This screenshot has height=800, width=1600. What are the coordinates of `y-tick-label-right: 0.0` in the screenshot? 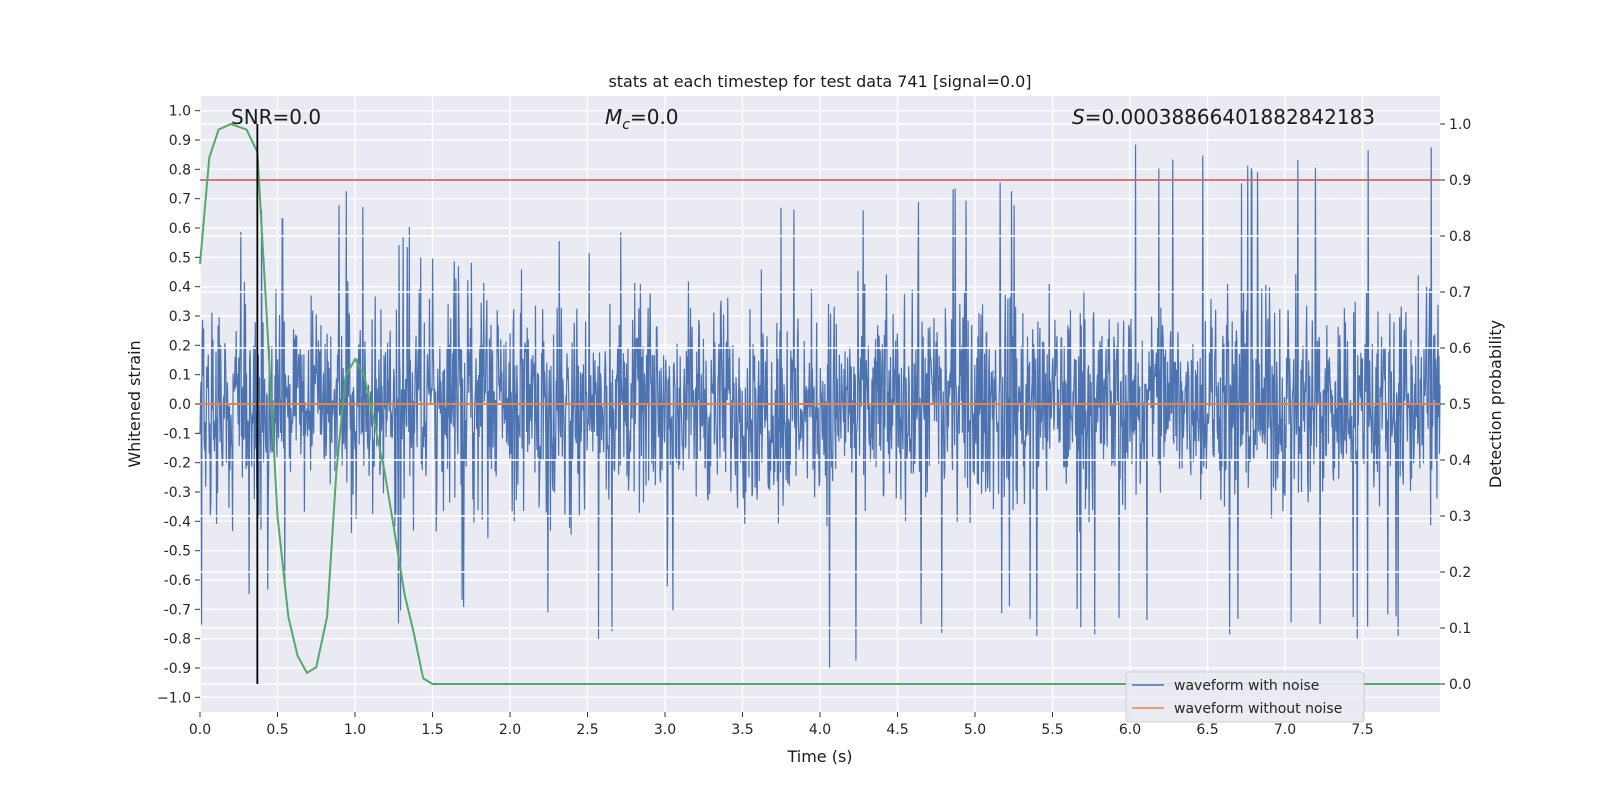 It's located at (1460, 685).